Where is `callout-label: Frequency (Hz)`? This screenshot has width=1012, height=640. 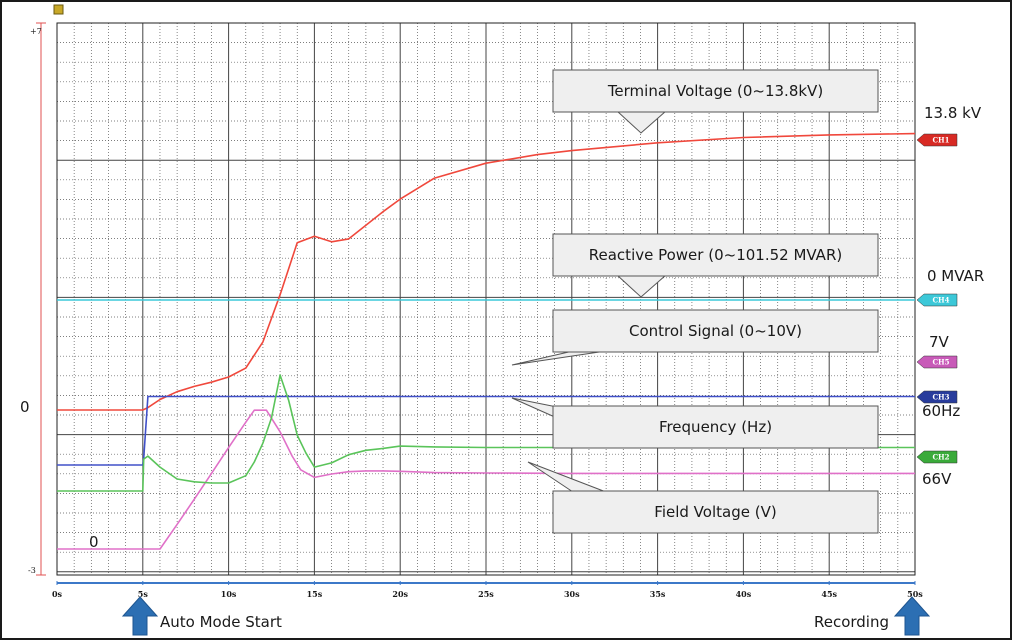
callout-label: Frequency (Hz) is located at coordinates (715, 427).